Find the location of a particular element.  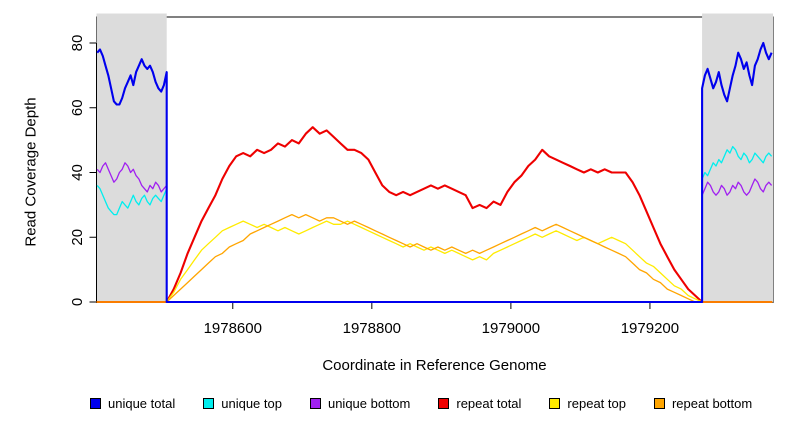

legend-item-unique-total: unique total is located at coordinates (132, 403).